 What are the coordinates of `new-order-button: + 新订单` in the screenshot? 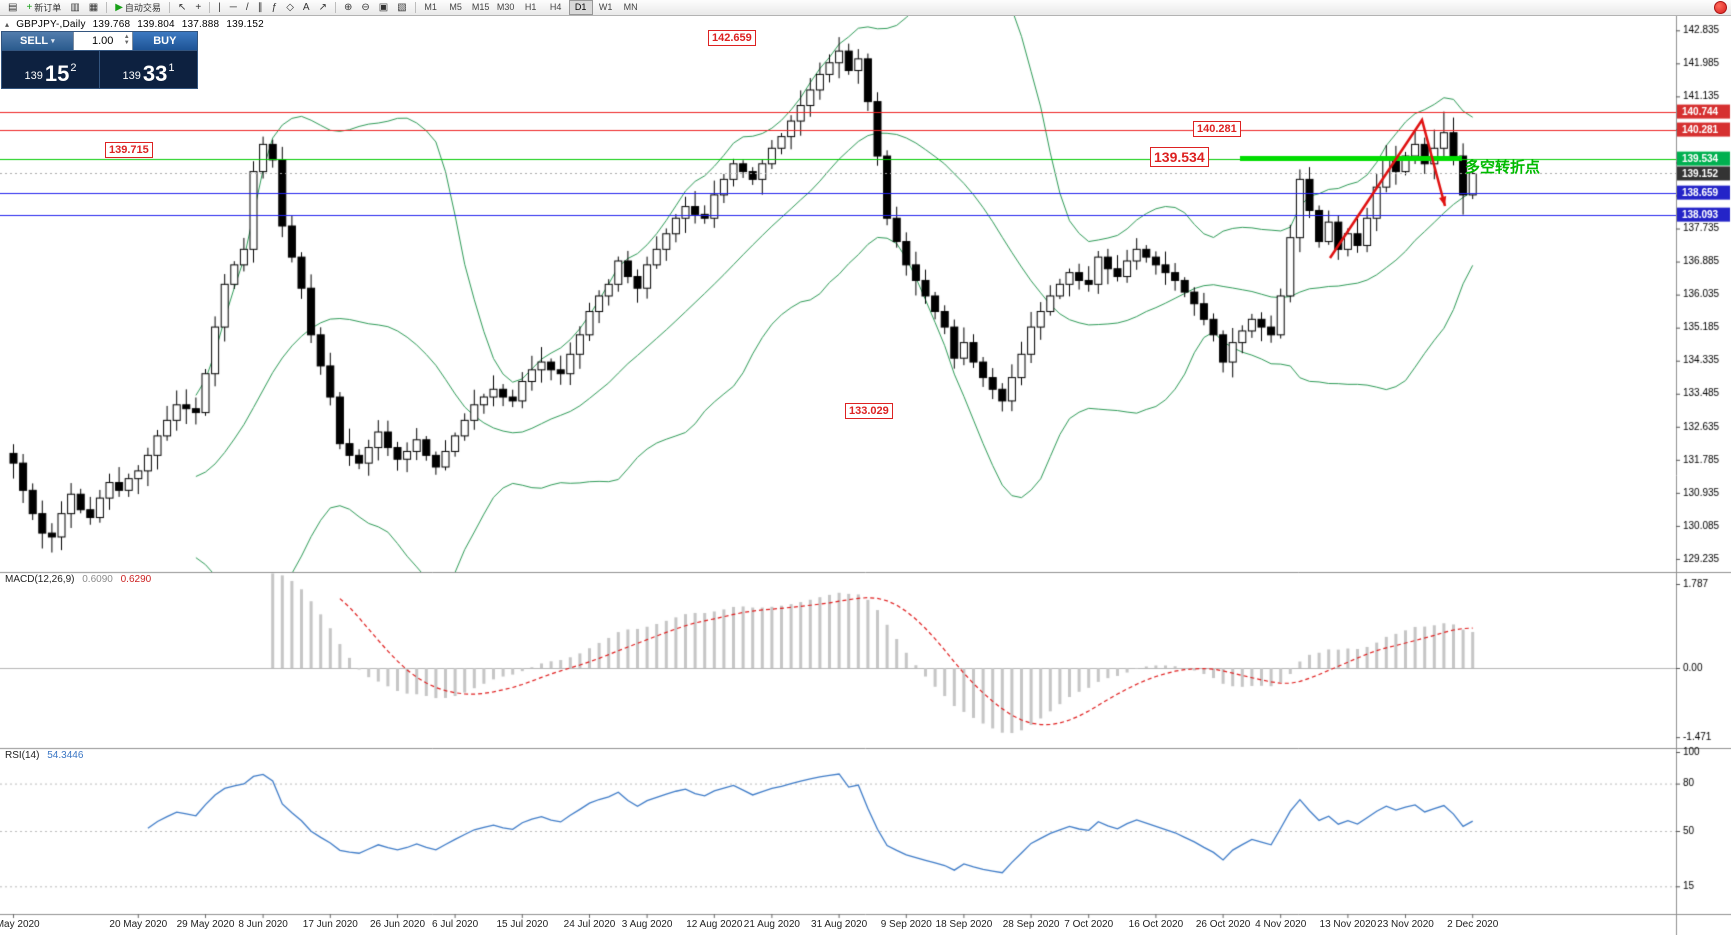 It's located at (43, 8).